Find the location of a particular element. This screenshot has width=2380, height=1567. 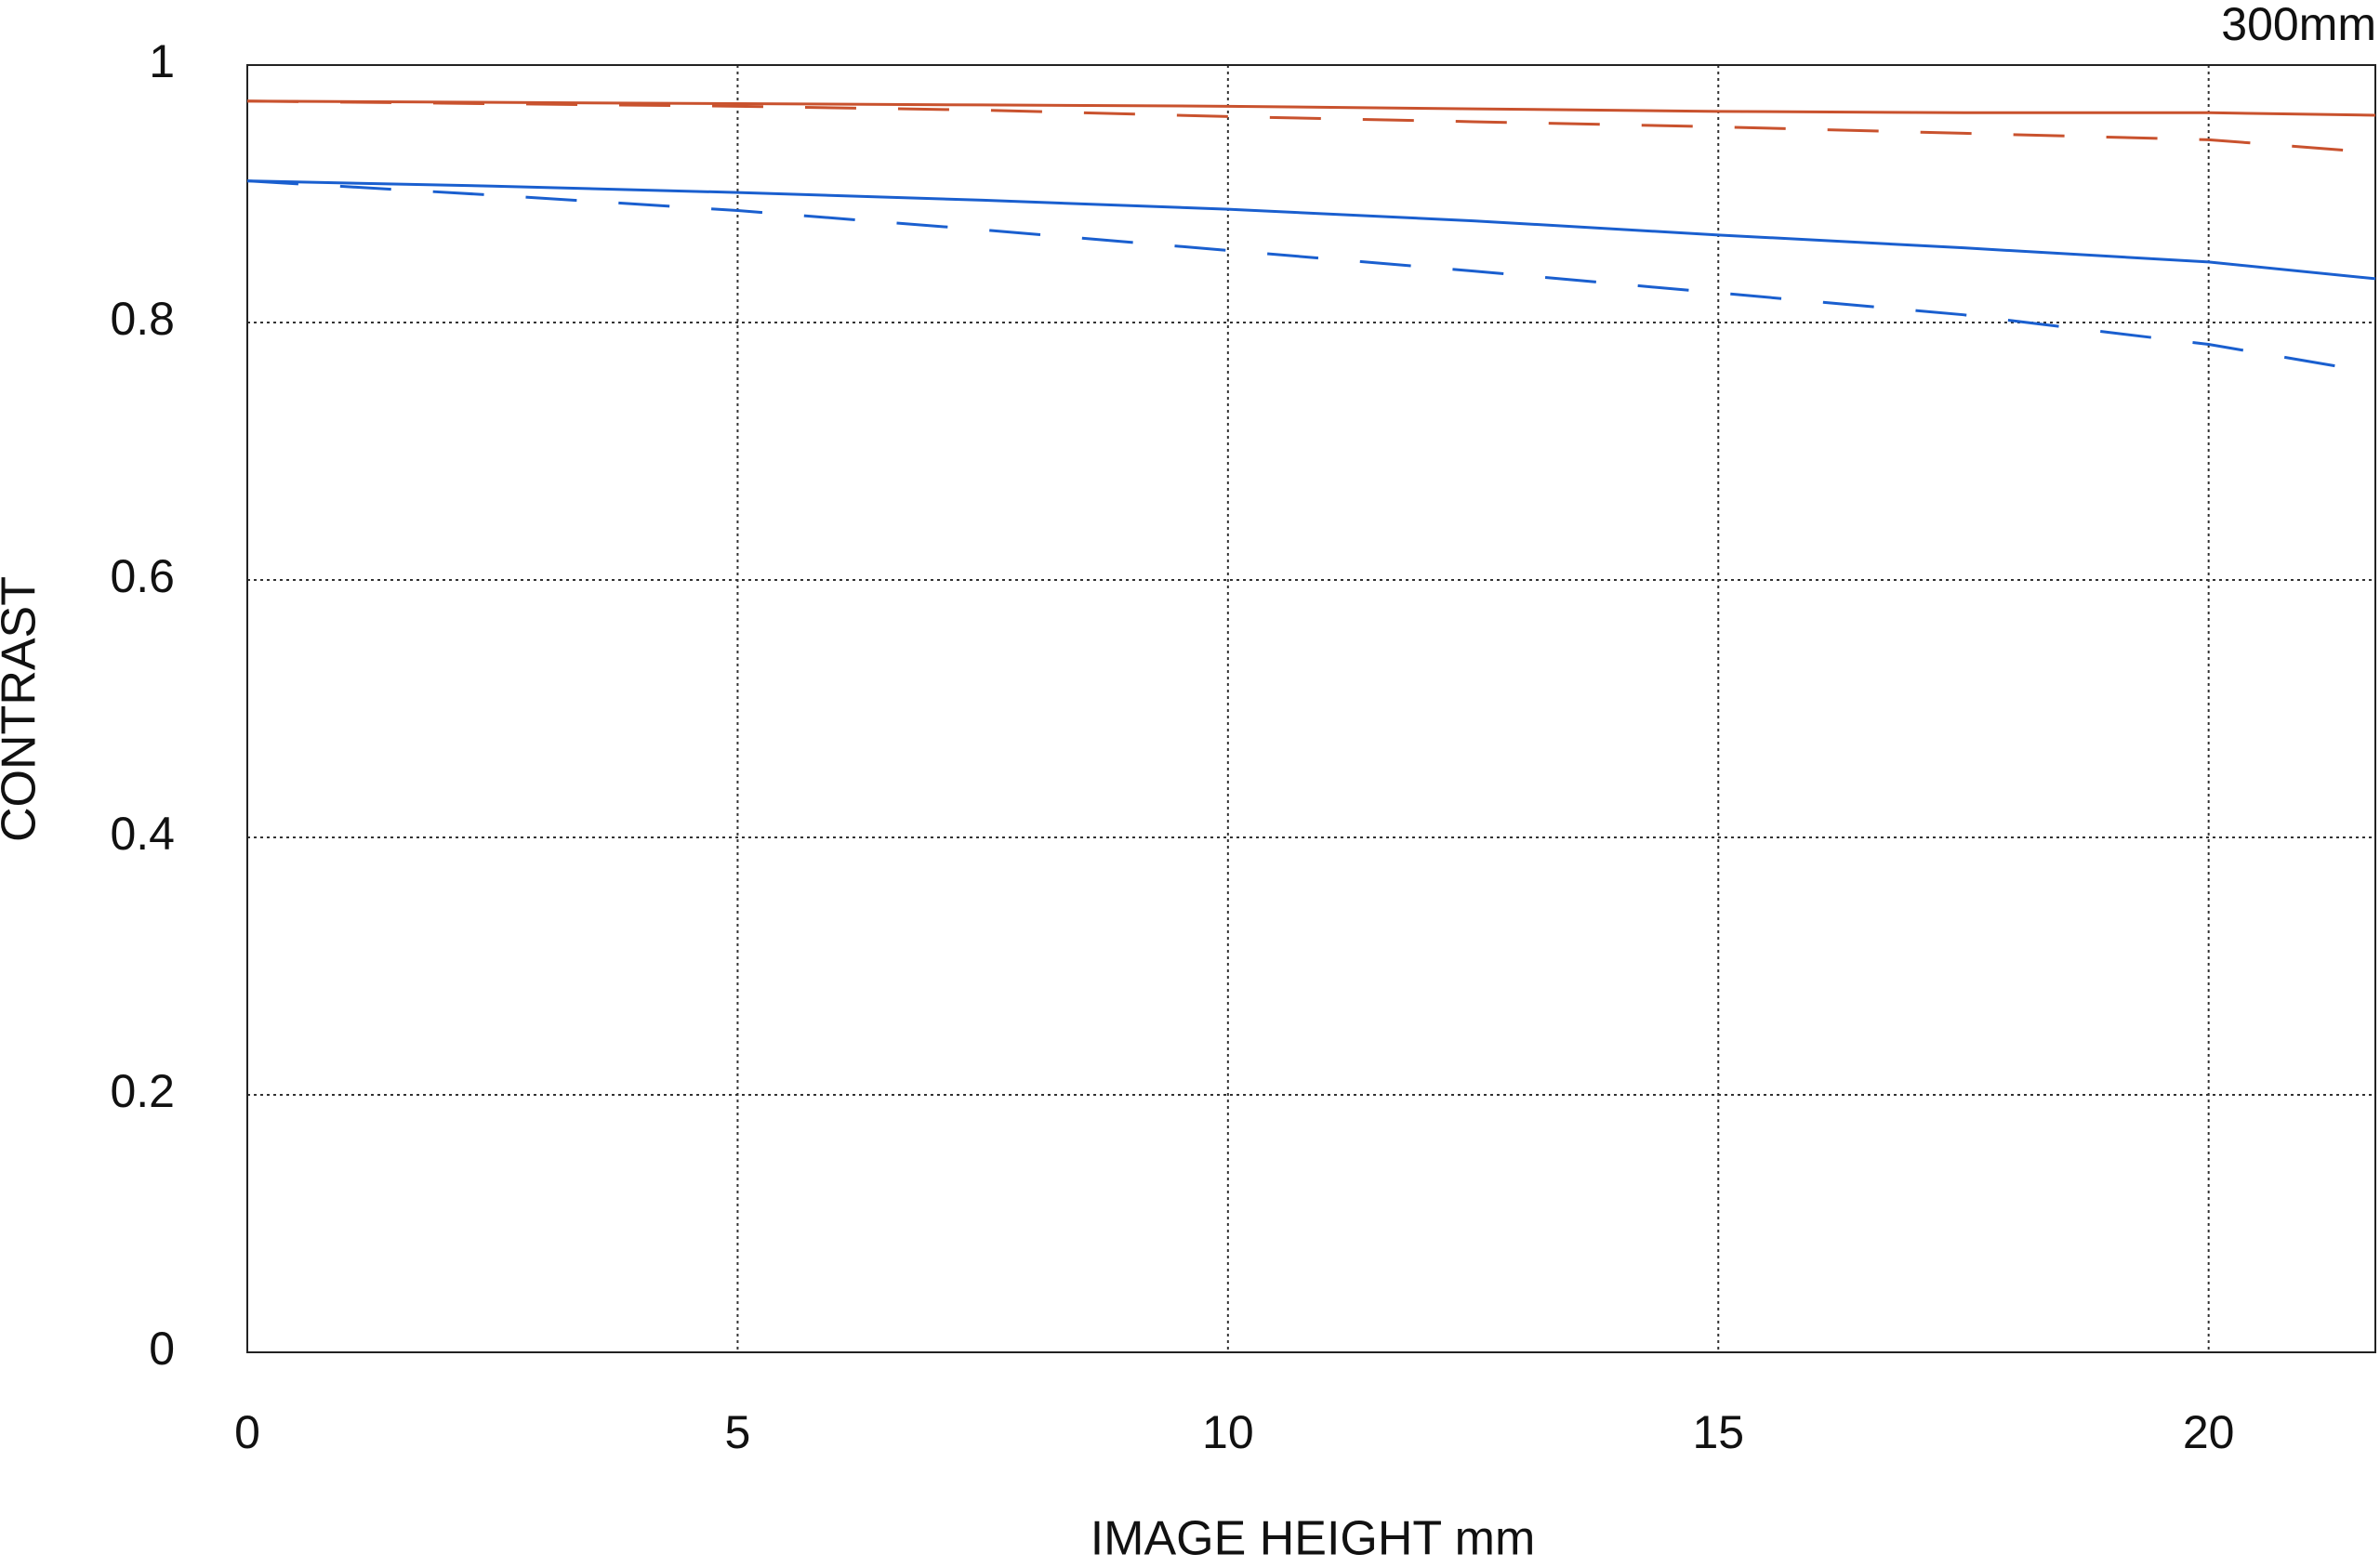

x-tick-label: 5 is located at coordinates (738, 1432).